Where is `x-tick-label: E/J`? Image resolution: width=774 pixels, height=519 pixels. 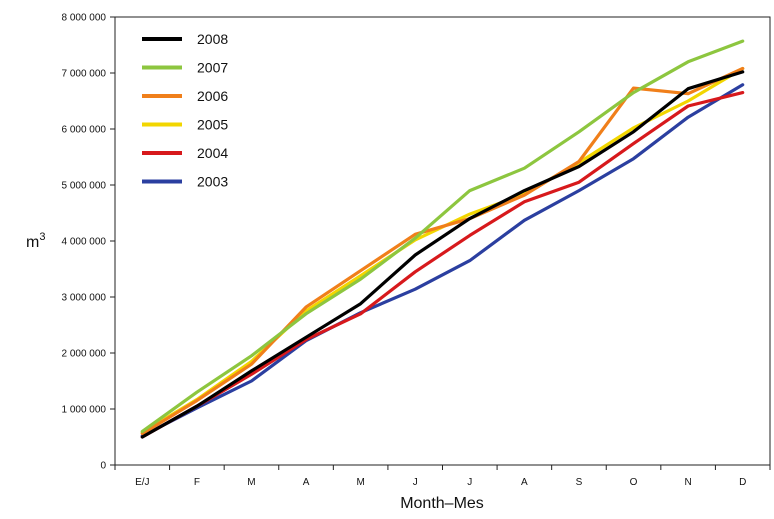 x-tick-label: E/J is located at coordinates (142, 482).